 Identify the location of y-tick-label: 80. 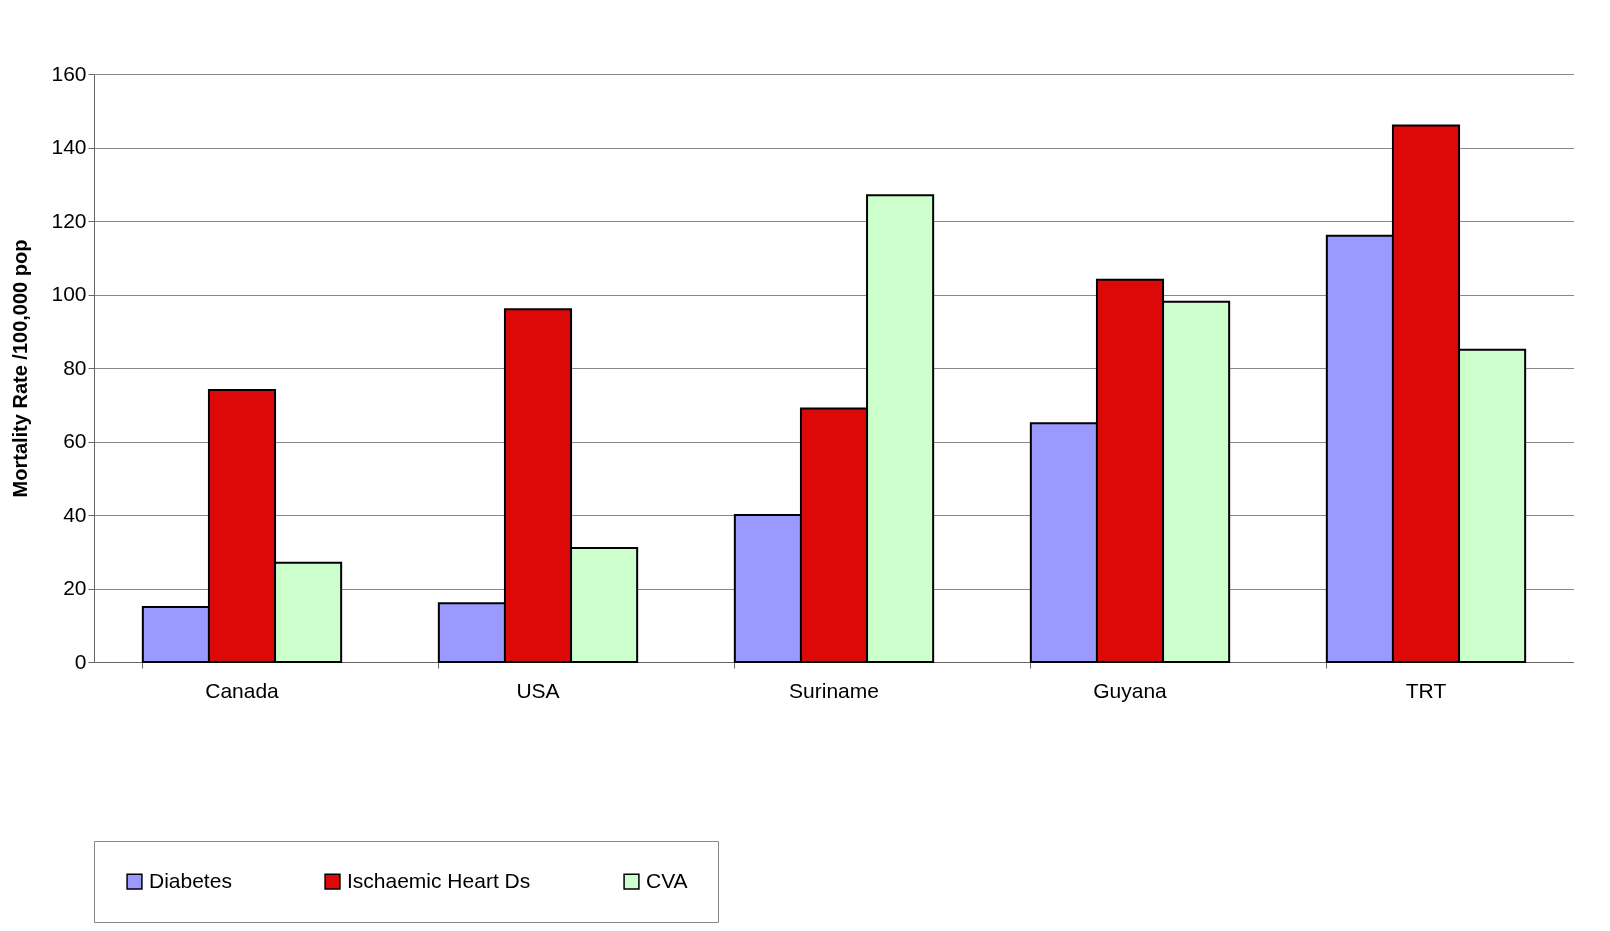
(75, 367).